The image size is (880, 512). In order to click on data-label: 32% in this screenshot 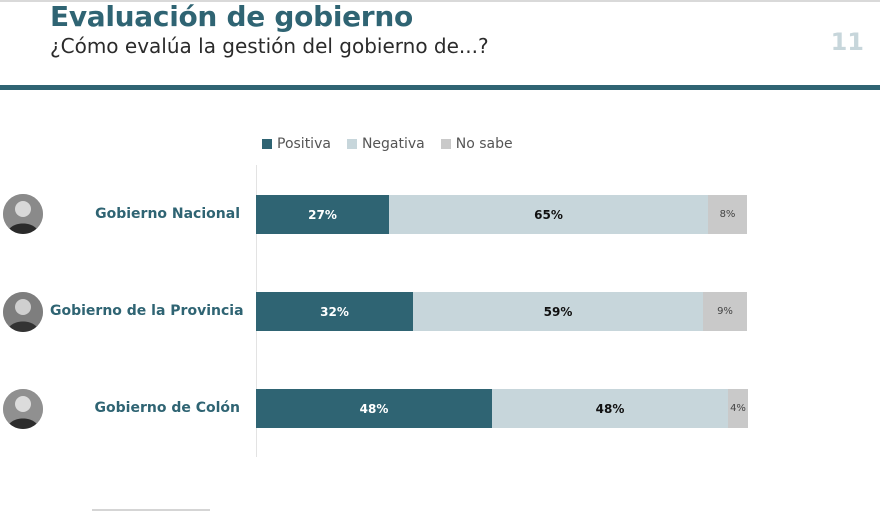, I will do `click(334, 311)`.